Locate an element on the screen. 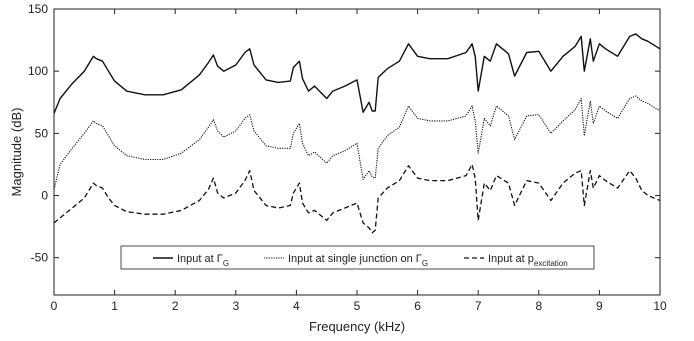 Image resolution: width=694 pixels, height=341 pixels. legend-box is located at coordinates (357, 257).